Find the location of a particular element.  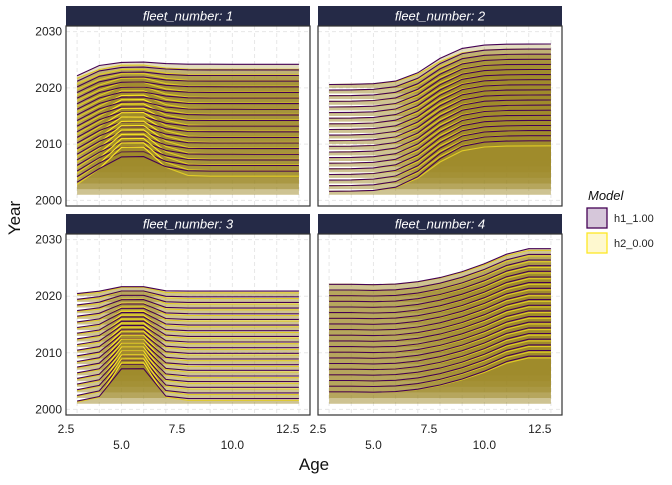

x-tick-label: 7.5 is located at coordinates (177, 429).